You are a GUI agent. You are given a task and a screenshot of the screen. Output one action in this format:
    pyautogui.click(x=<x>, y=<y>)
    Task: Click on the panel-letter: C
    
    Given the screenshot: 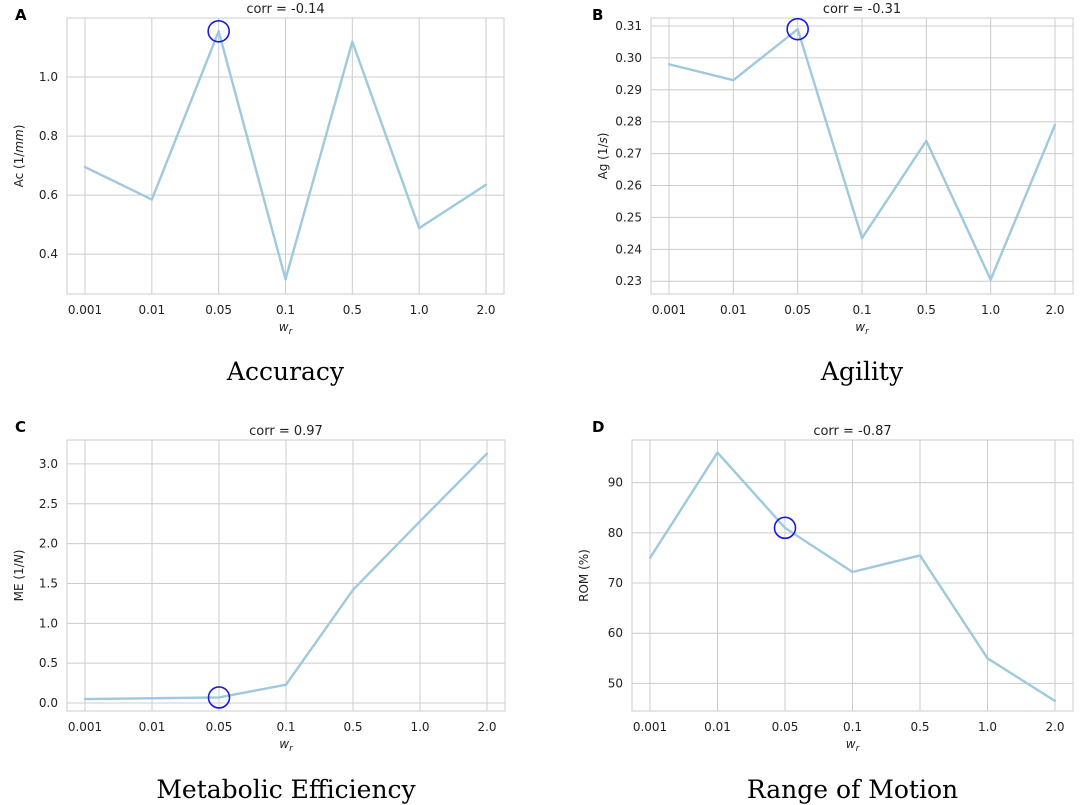 What is the action you would take?
    pyautogui.click(x=20, y=427)
    